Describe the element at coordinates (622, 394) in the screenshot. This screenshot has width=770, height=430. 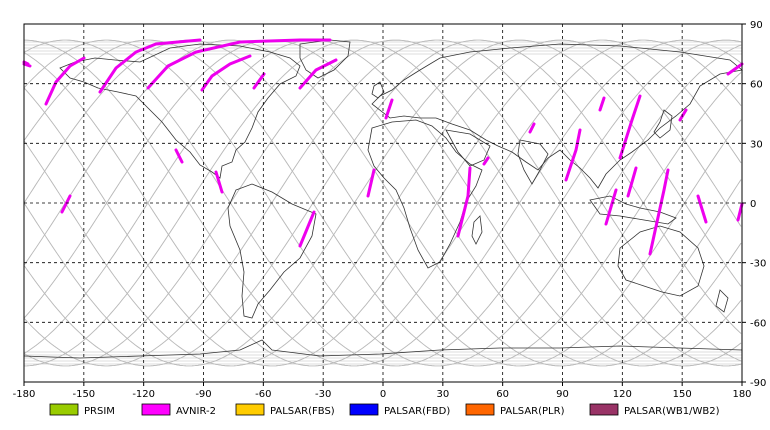
I see `x-tick-label: 120` at that location.